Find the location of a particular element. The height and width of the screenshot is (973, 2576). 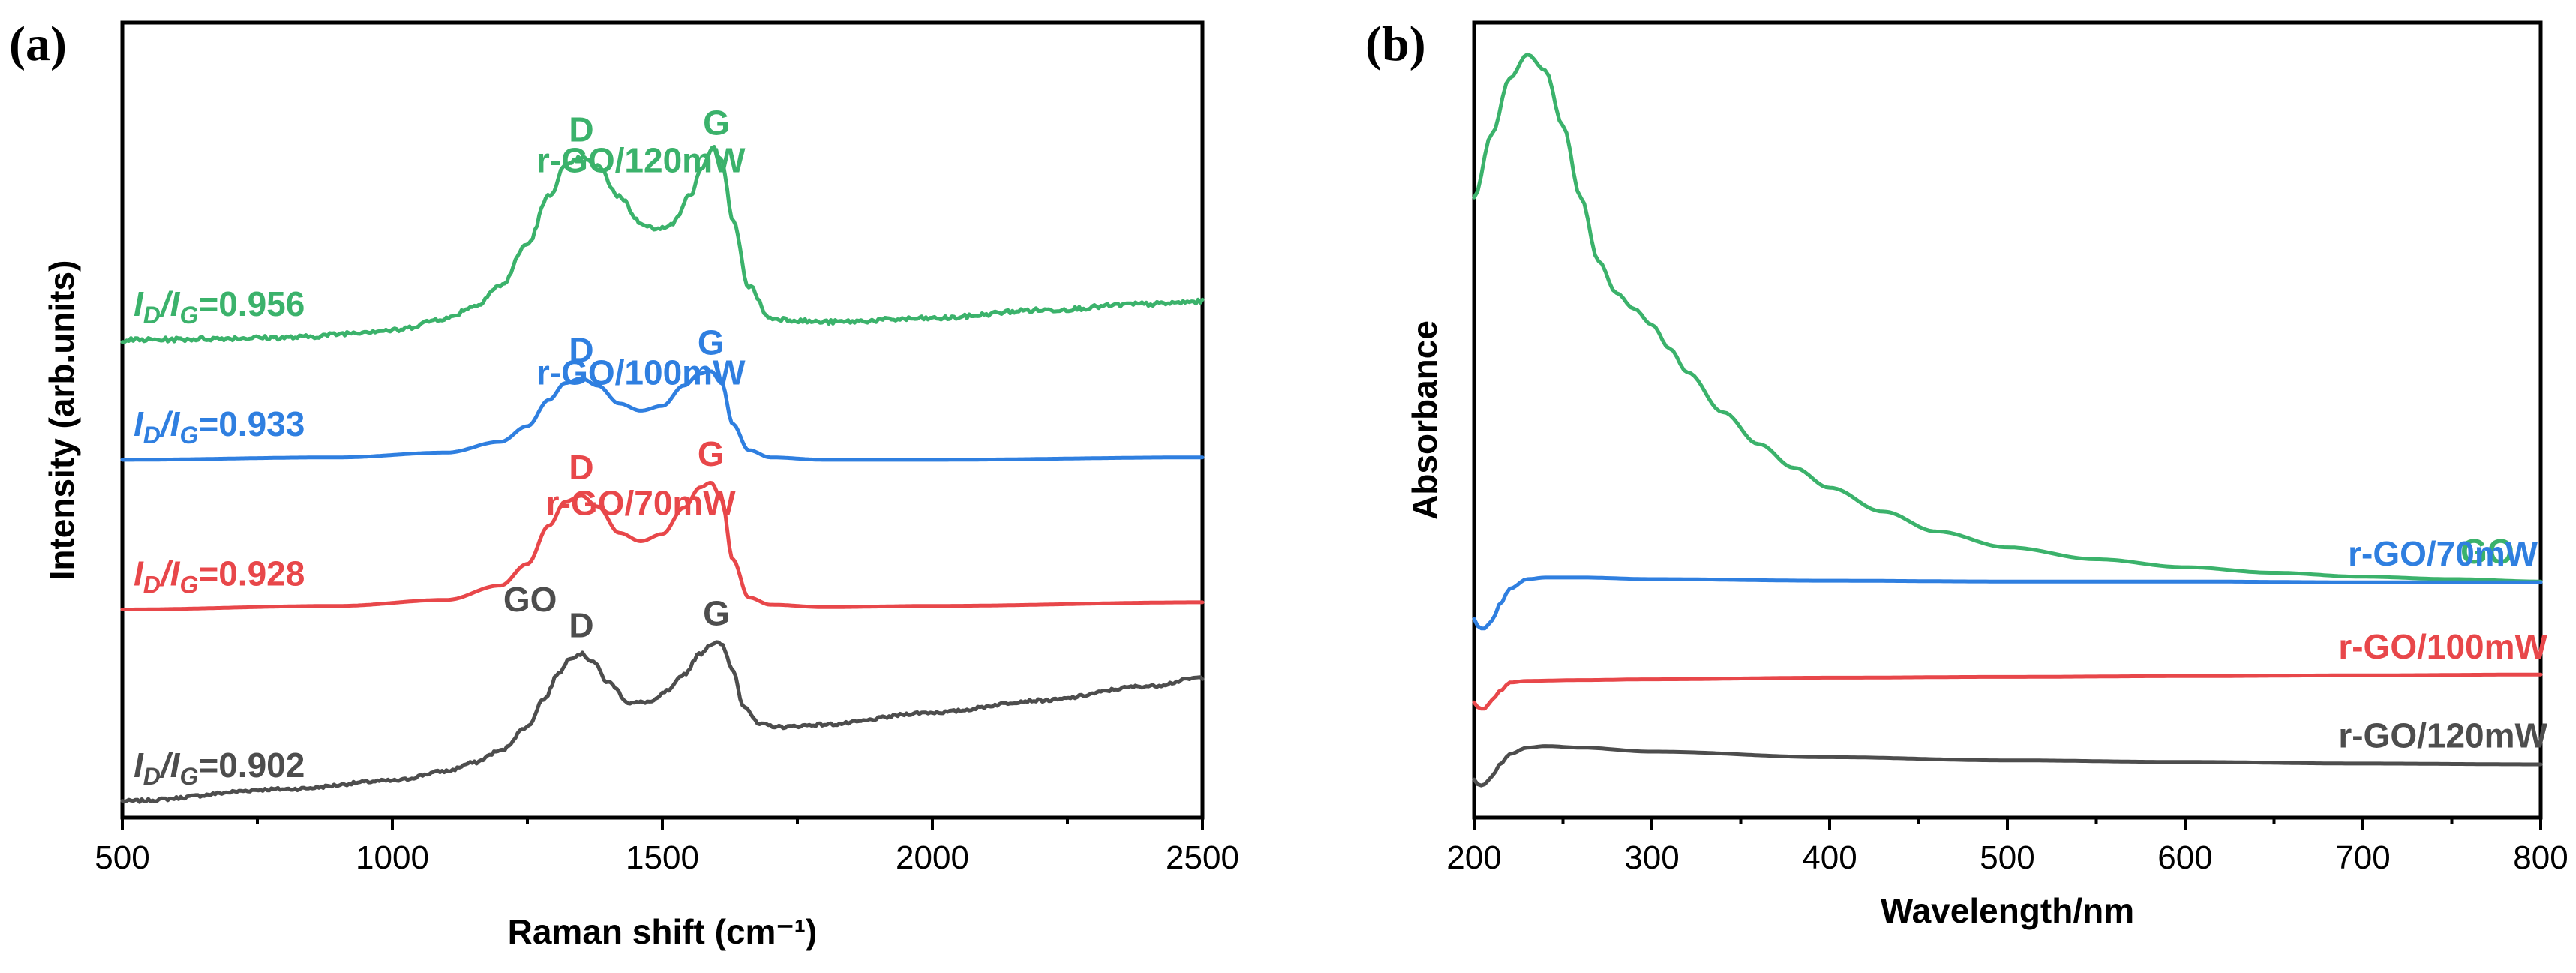

raman-peak-label-g-r-go-120mw: G is located at coordinates (716, 124).